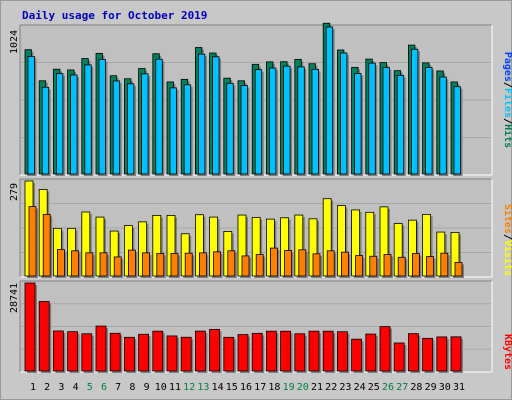  I want to click on files-bar-day-7-body, so click(116, 127).